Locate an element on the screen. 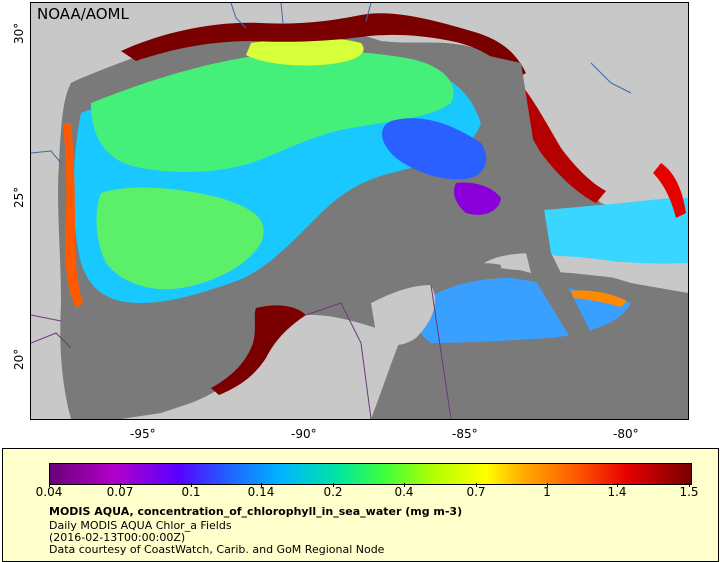 The image size is (720, 562). lon-label-90: -90° is located at coordinates (304, 434).